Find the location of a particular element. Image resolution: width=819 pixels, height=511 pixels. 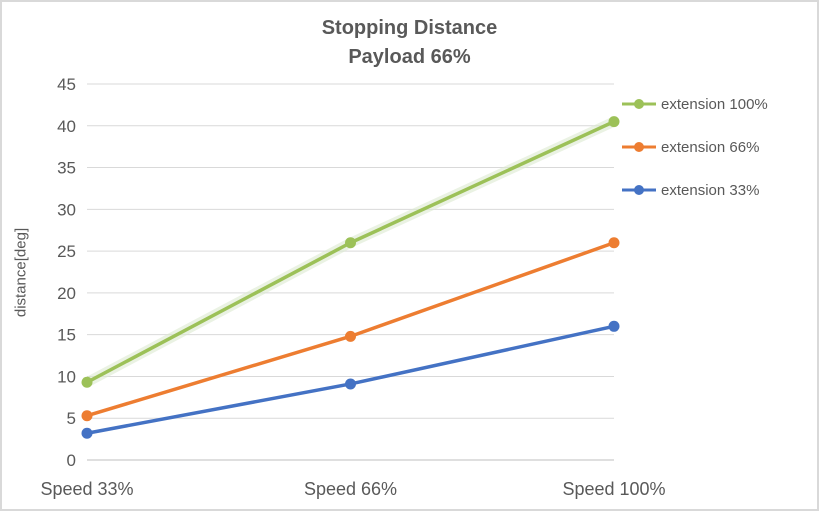

legend-label: extension 66% is located at coordinates (710, 147).